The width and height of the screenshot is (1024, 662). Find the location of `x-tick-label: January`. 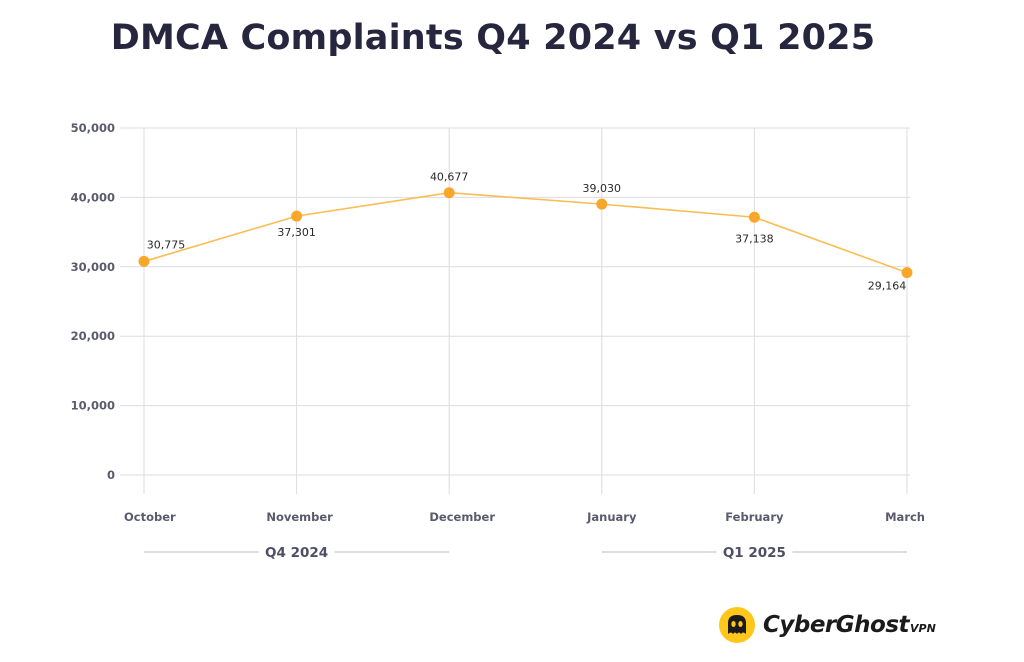

x-tick-label: January is located at coordinates (611, 517).